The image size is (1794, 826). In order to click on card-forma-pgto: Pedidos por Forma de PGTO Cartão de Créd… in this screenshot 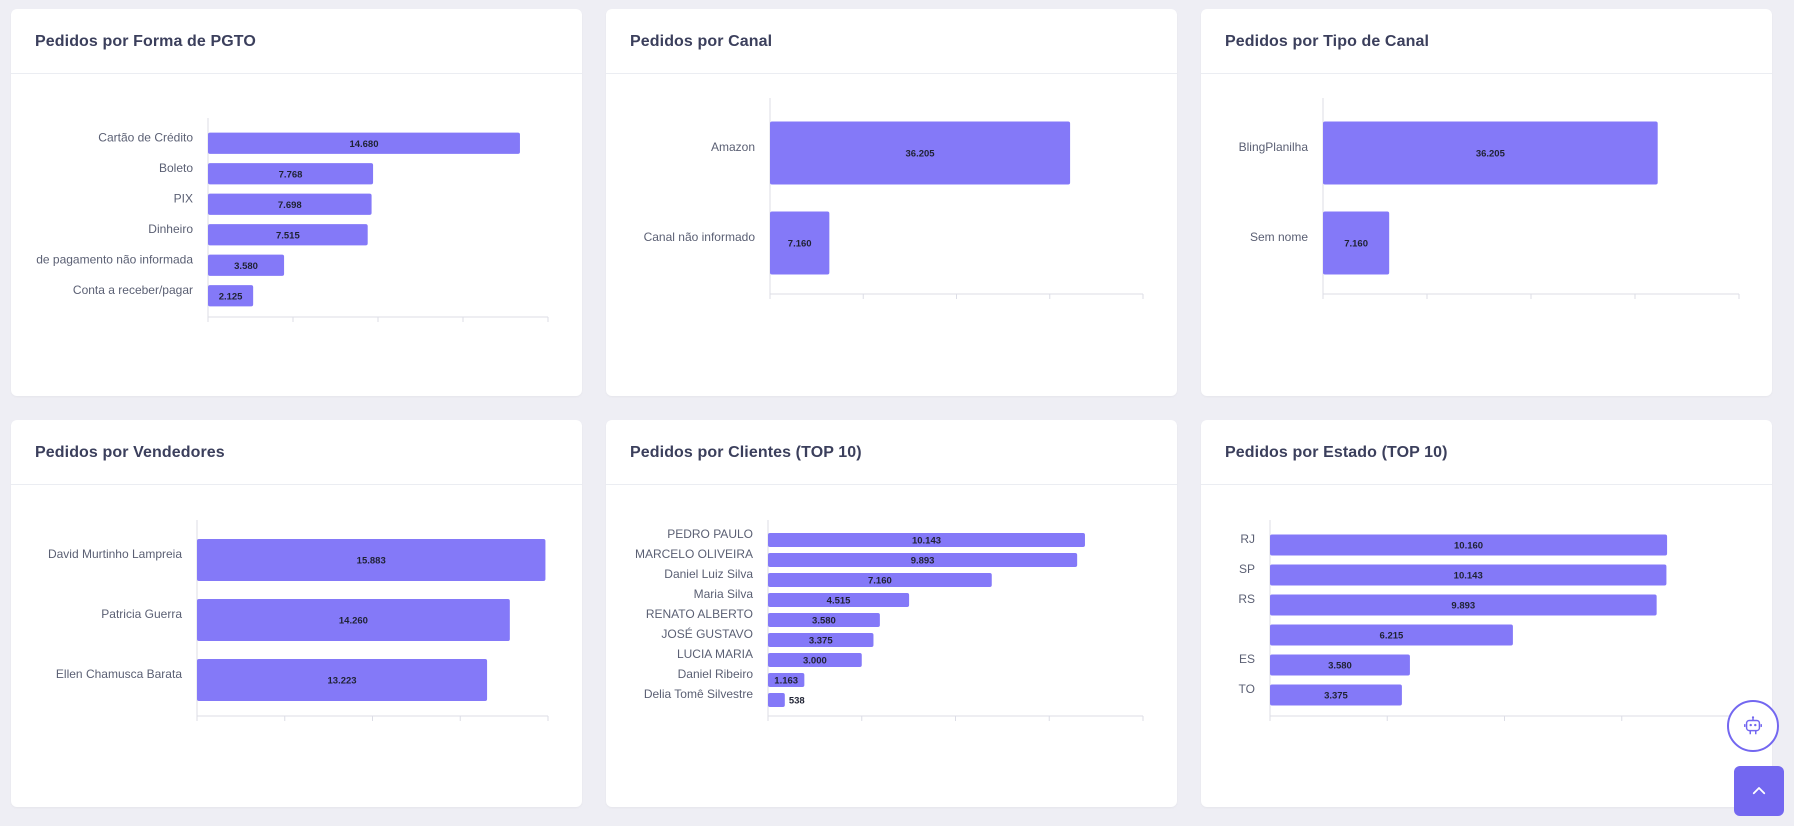, I will do `click(296, 202)`.